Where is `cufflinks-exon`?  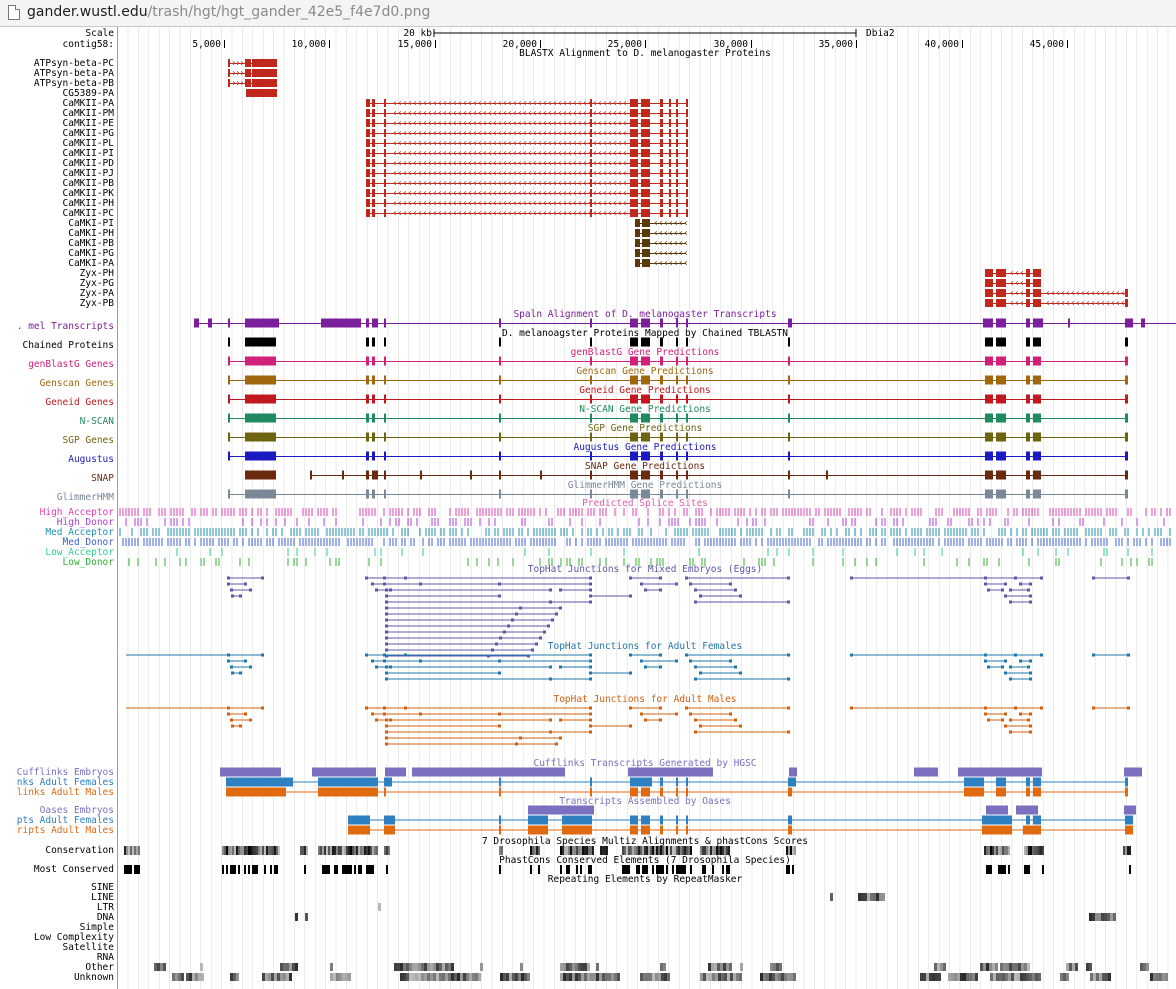
cufflinks-exon is located at coordinates (790, 792).